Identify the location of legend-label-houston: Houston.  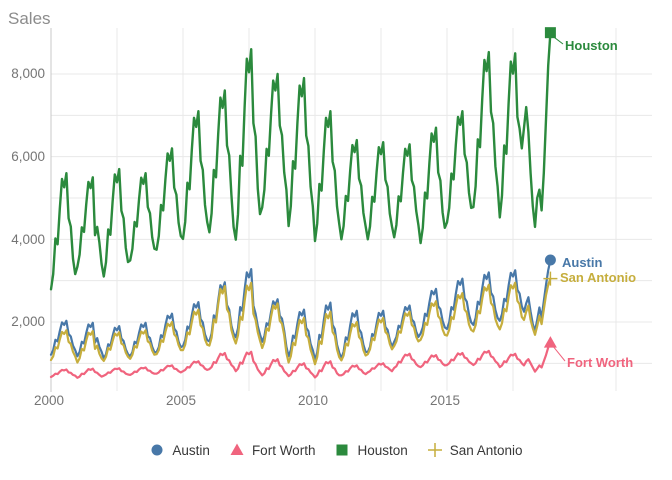
(382, 450).